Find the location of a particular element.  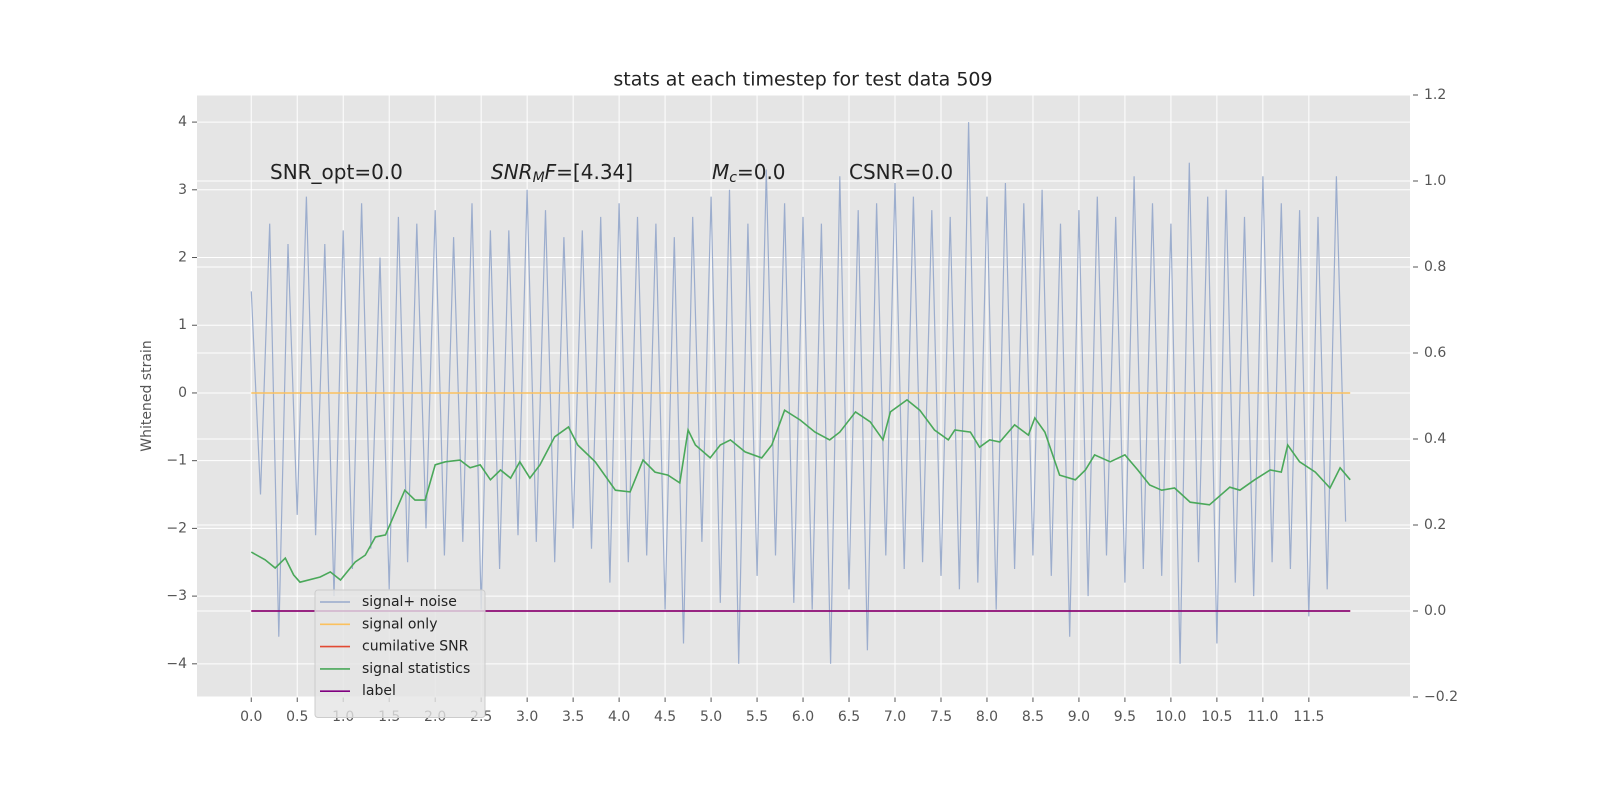

annotation: Mc=0.0 is located at coordinates (749, 173).